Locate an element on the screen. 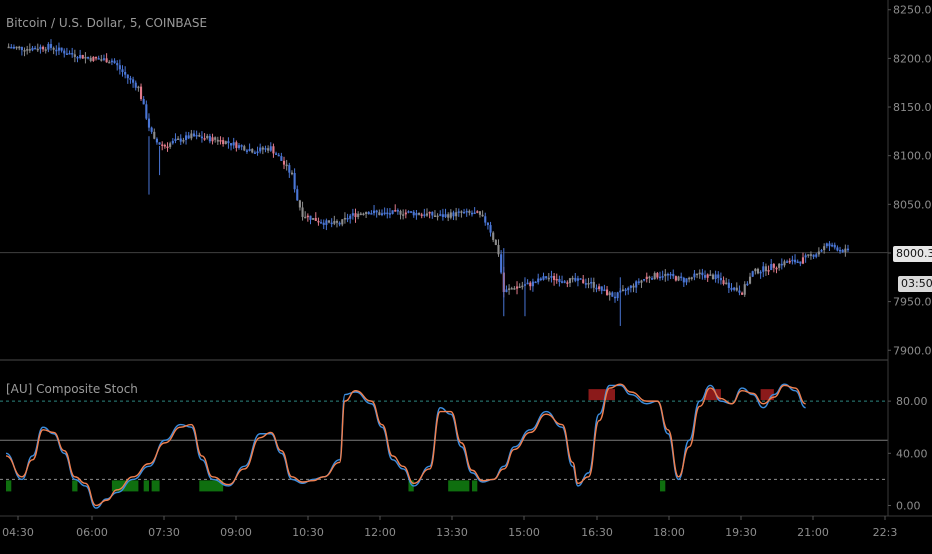 The height and width of the screenshot is (554, 932). time-tick-label: 04:30 is located at coordinates (18, 532).